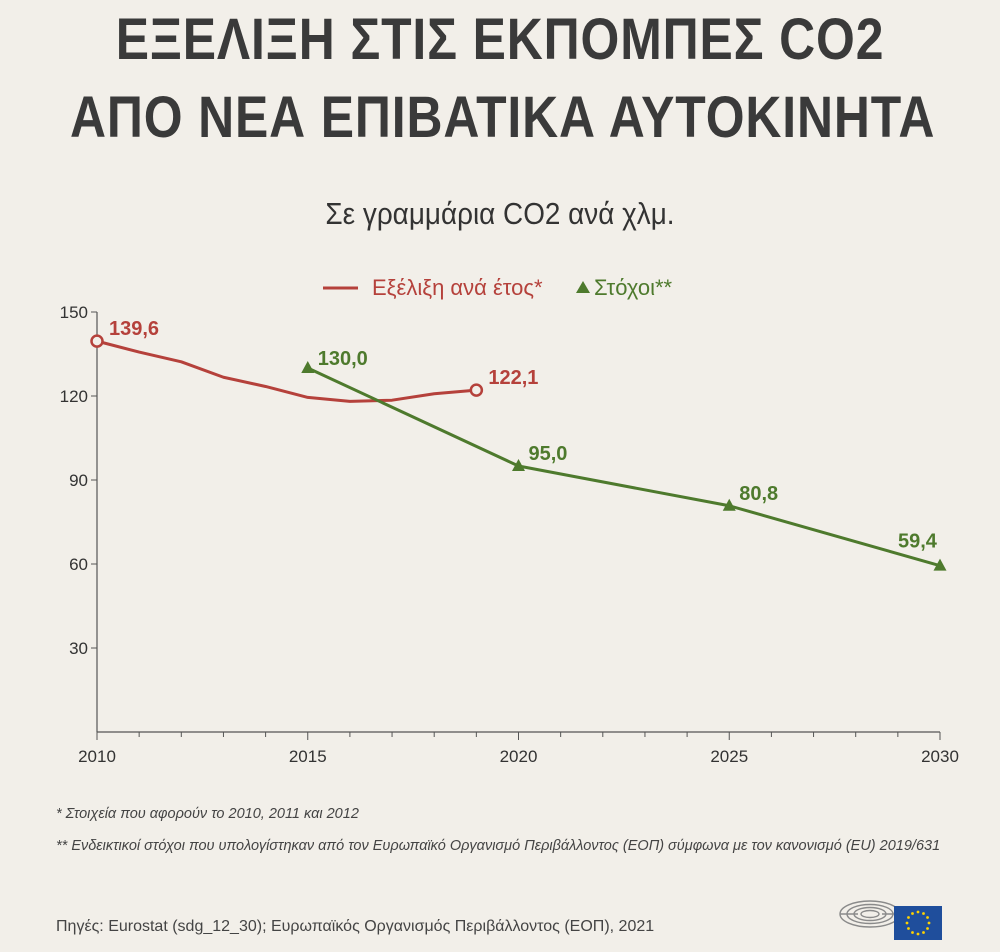 The image size is (1000, 952). Describe the element at coordinates (940, 756) in the screenshot. I see `x-tick-label: 2030` at that location.